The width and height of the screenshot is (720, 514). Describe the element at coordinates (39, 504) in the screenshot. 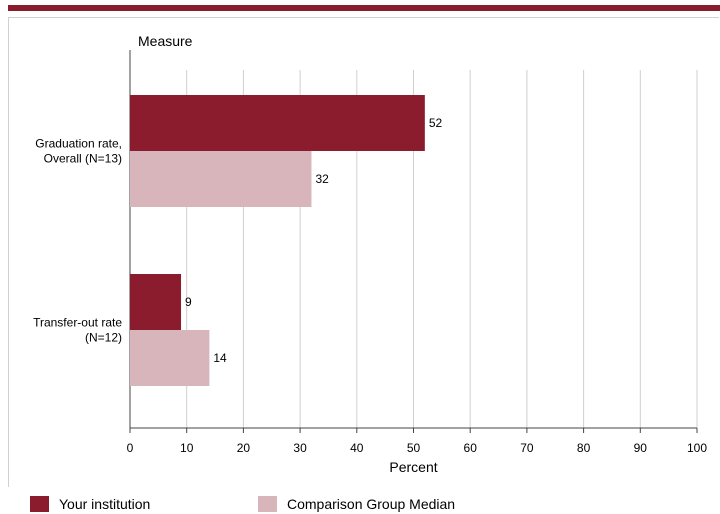

I see `legend-swatch-your-institution` at that location.